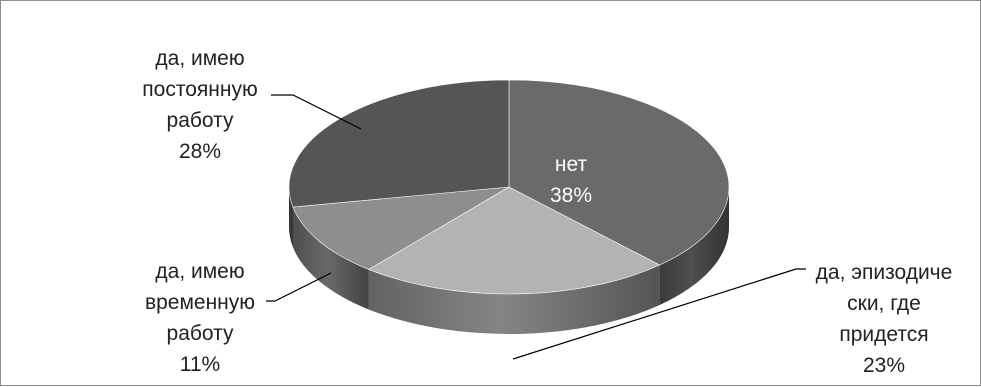  I want to click on slice-value-label-0: 38%, so click(571, 195).